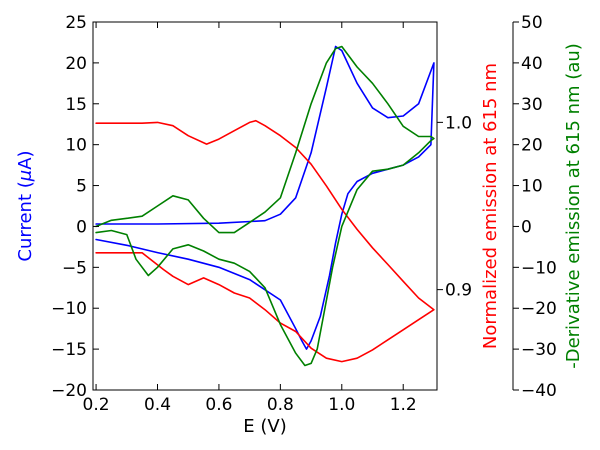 The height and width of the screenshot is (450, 600). What do you see at coordinates (573, 206) in the screenshot?
I see `outer-right-axis-label: -Derivative emission at 615 nm (au)` at bounding box center [573, 206].